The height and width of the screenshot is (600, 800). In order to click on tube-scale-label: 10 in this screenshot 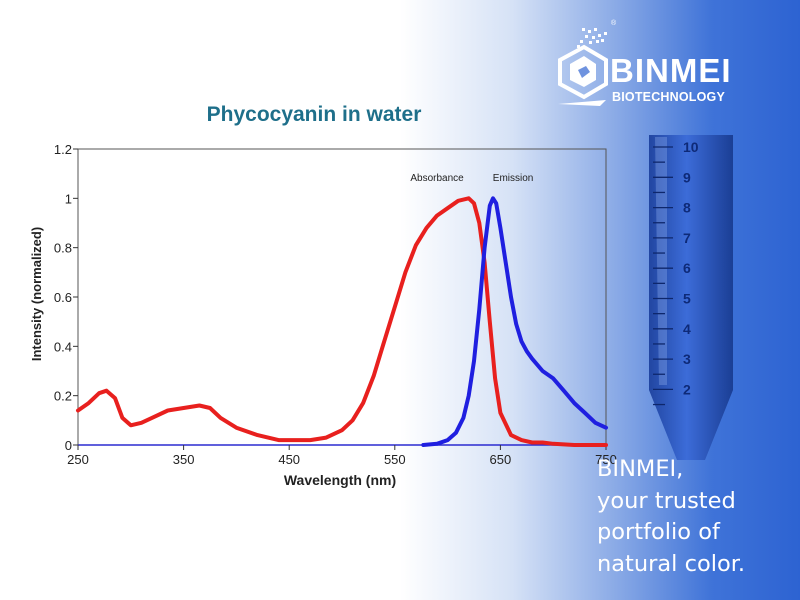, I will do `click(691, 147)`.